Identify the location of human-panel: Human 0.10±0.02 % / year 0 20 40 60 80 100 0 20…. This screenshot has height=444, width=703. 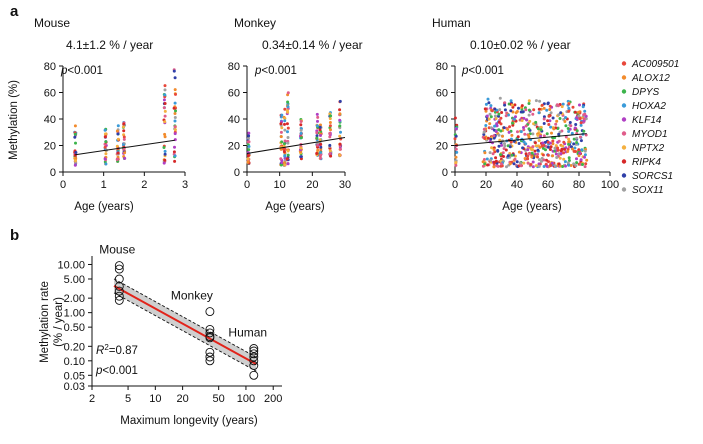
(525, 114).